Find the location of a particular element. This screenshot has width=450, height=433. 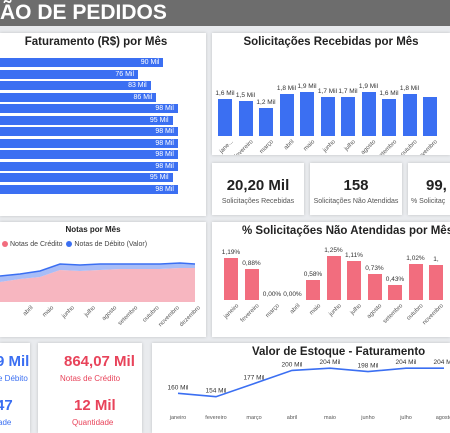

faturamento-bar-label: 83 Mil is located at coordinates (137, 85).